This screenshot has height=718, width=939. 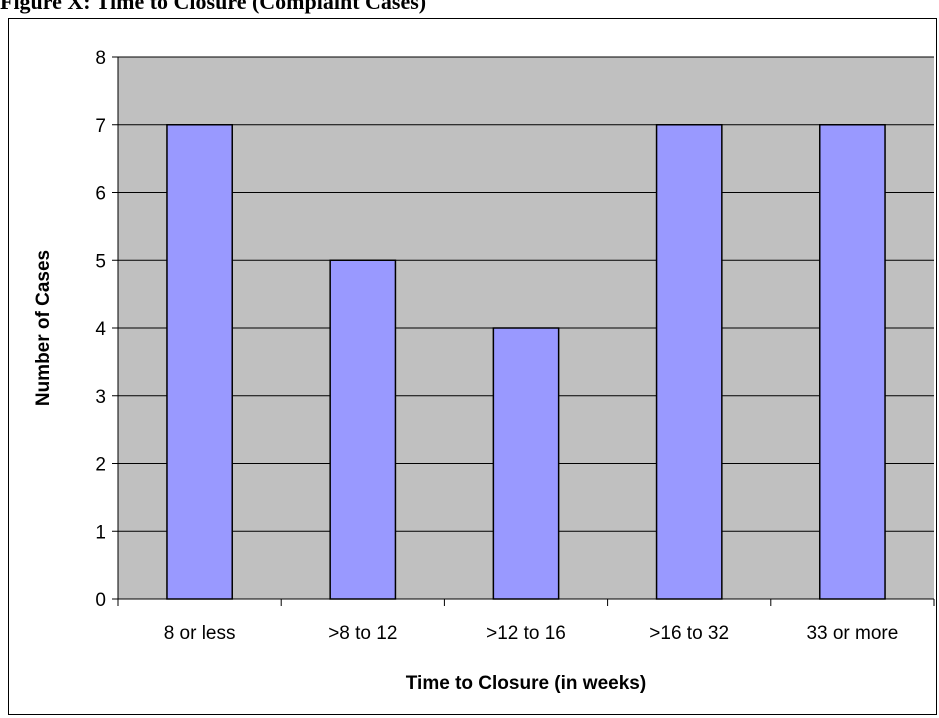 I want to click on y-tick-label: 8, so click(x=100, y=58).